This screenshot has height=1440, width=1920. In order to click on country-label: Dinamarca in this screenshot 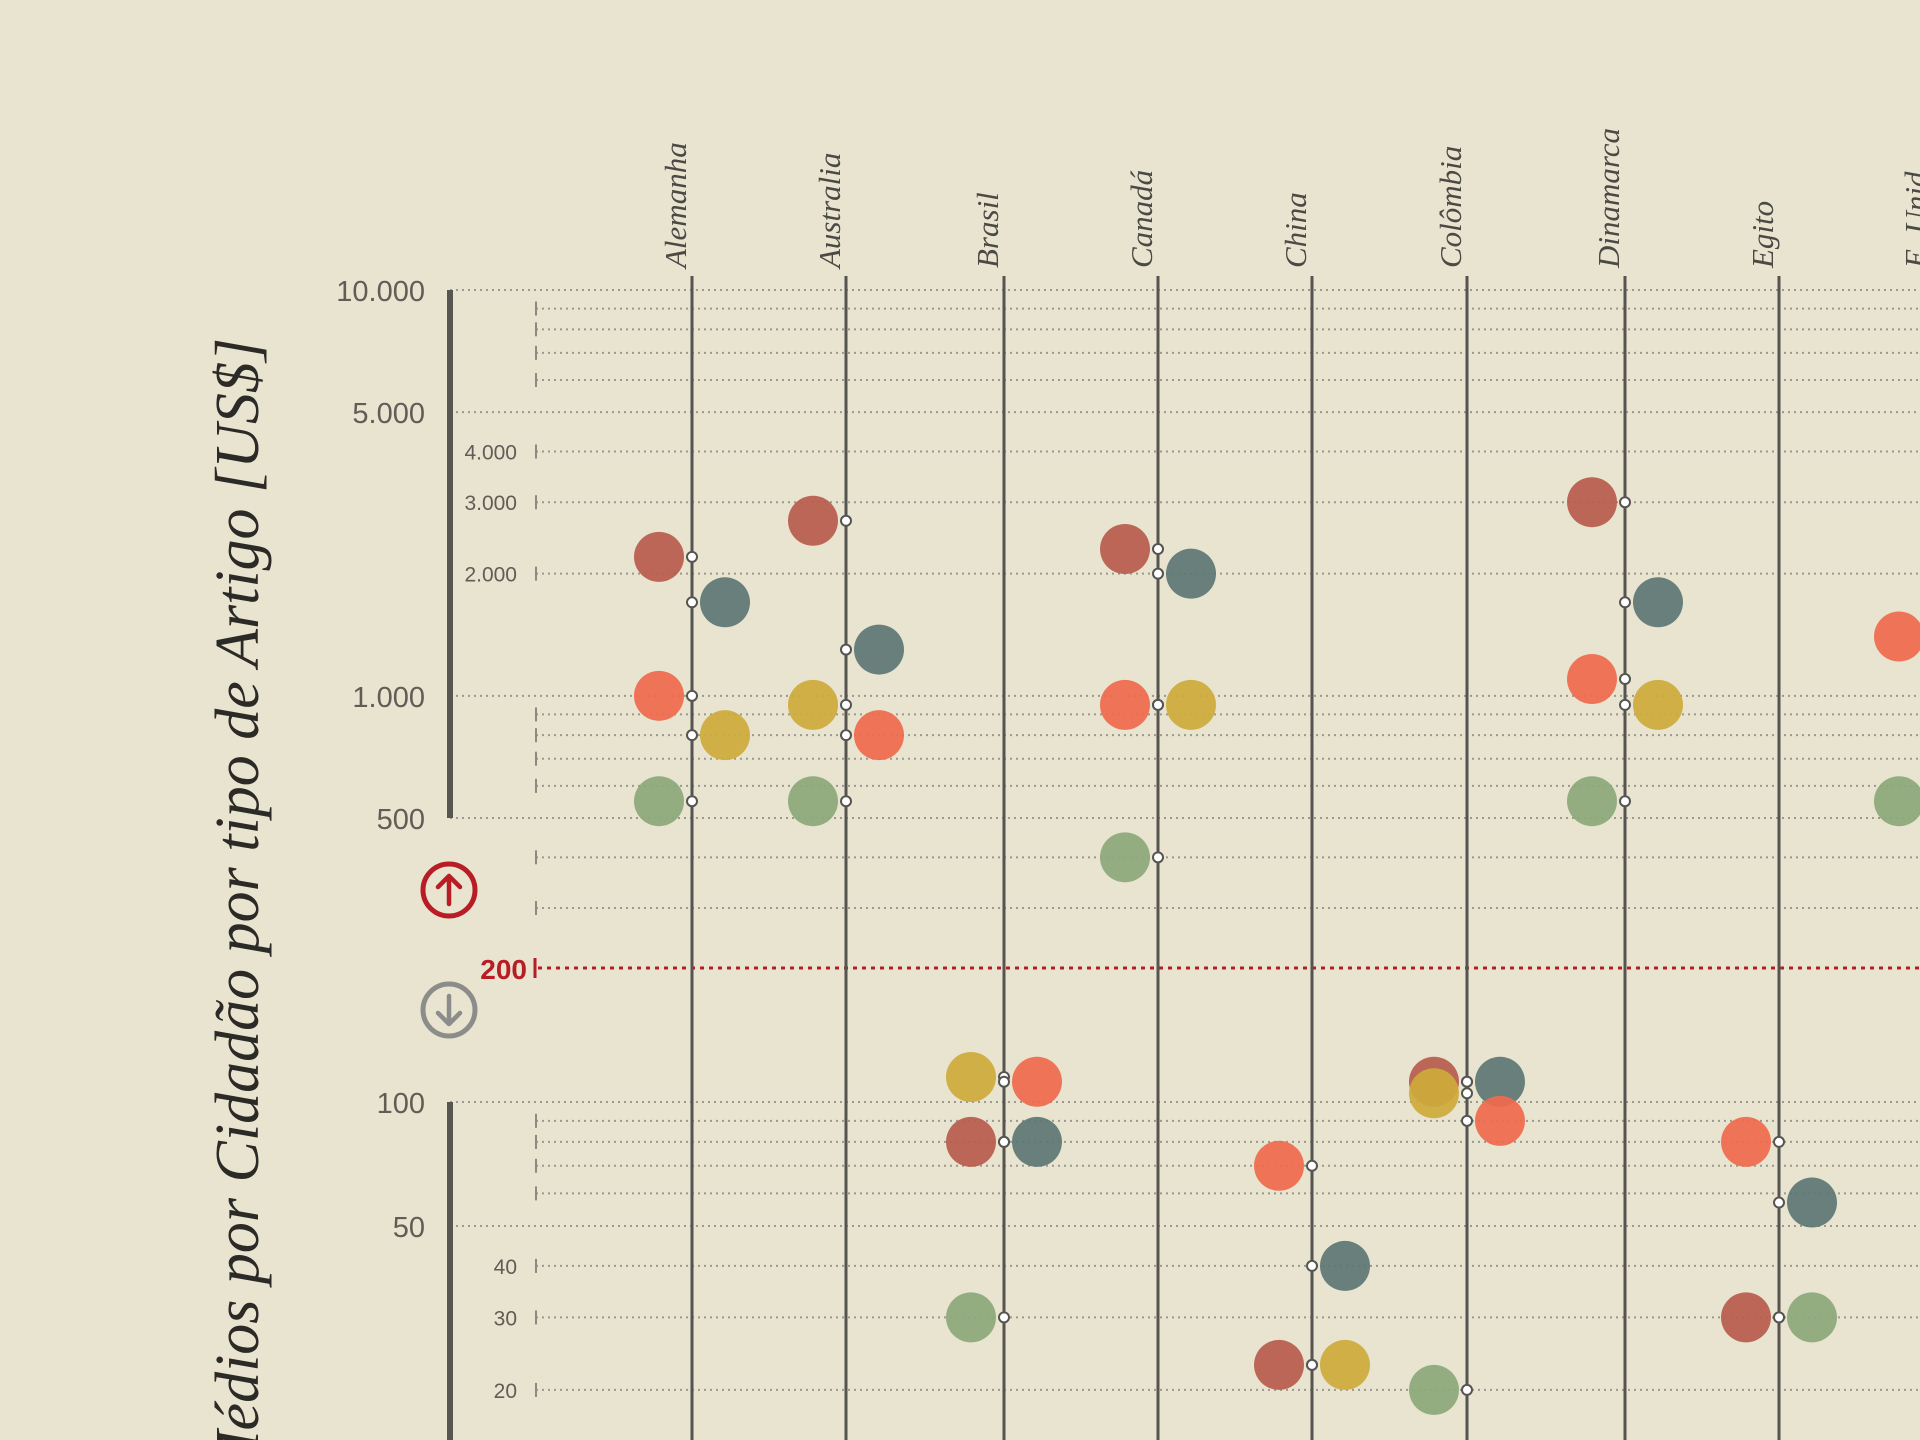, I will do `click(1608, 198)`.